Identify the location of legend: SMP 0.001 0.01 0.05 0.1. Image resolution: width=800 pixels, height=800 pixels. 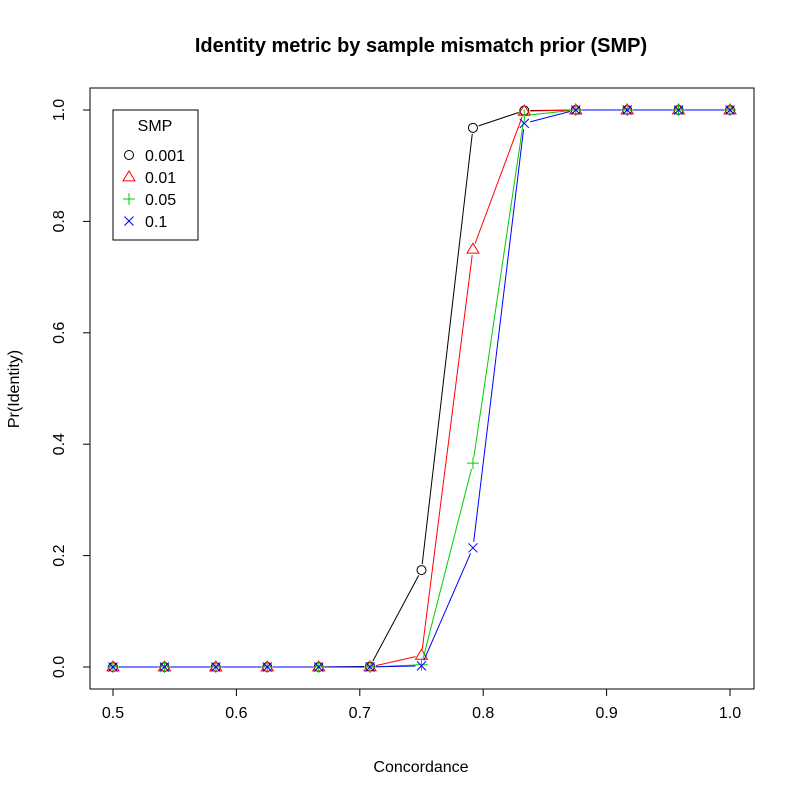
(155, 175).